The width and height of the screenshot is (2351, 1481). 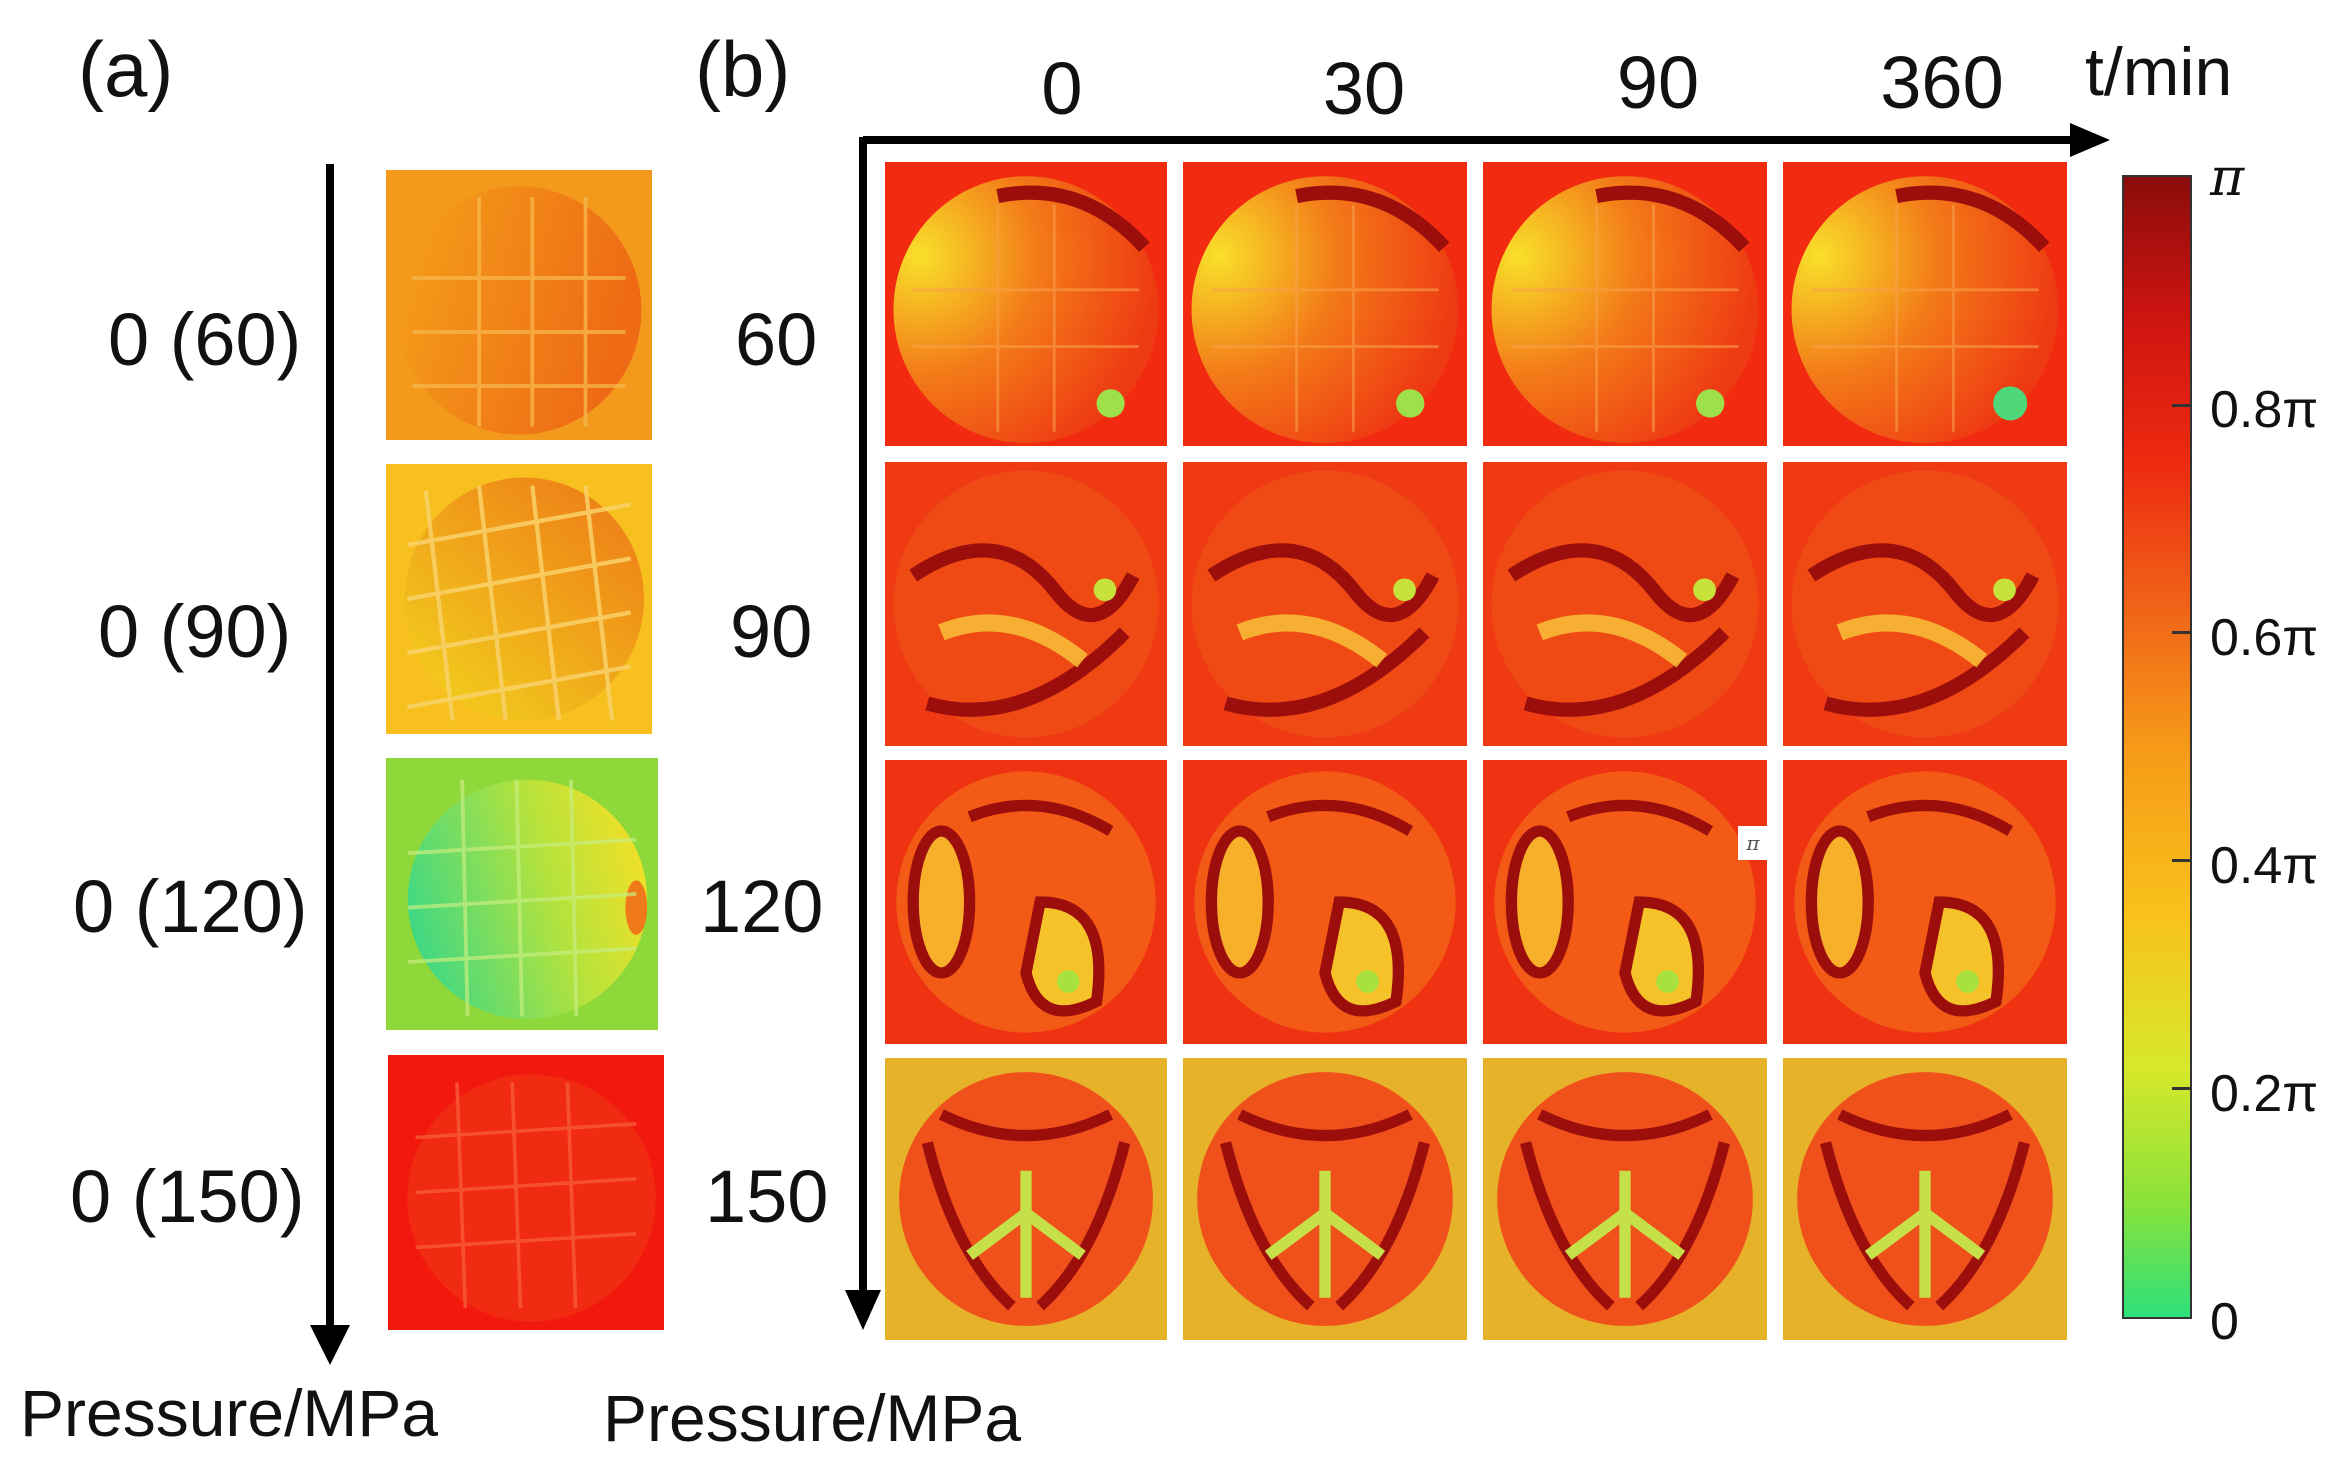 I want to click on row-label-a-1: 0 (60), so click(x=205, y=339).